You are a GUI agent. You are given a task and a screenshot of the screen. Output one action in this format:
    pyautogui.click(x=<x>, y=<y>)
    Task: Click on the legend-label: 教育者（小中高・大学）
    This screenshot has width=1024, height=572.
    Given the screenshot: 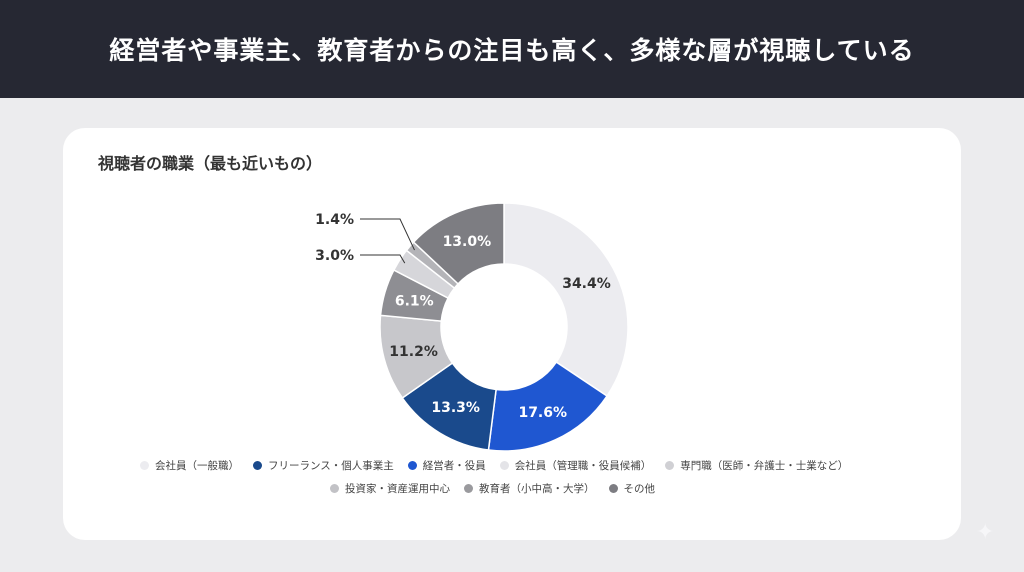 What is the action you would take?
    pyautogui.click(x=537, y=489)
    